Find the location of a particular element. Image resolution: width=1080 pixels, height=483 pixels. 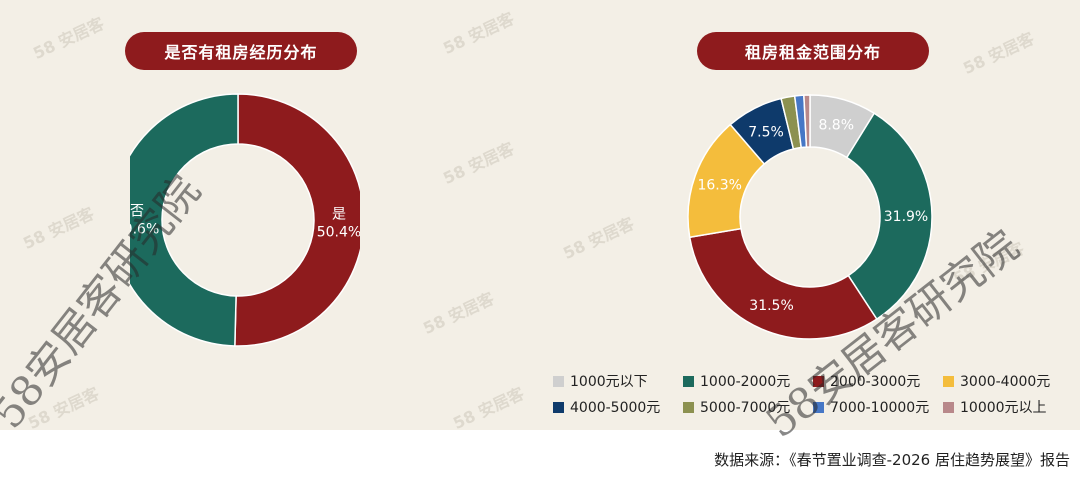

slice-category-label: 否 is located at coordinates (137, 212).